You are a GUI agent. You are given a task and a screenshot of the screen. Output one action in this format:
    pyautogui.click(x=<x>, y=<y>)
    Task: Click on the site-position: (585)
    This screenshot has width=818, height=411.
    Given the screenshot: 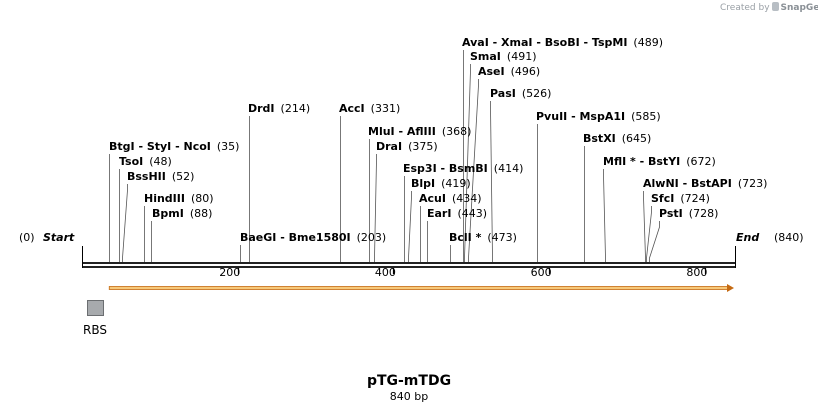 What is the action you would take?
    pyautogui.click(x=646, y=116)
    